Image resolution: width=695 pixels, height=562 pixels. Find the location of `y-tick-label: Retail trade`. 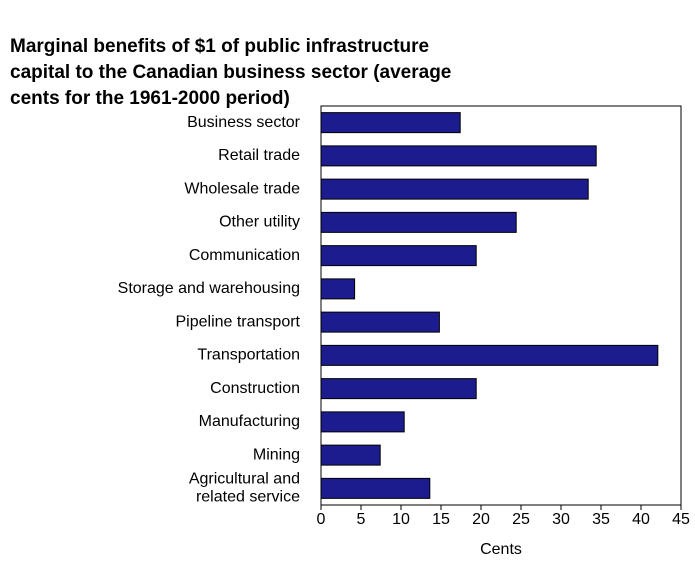

y-tick-label: Retail trade is located at coordinates (259, 155).